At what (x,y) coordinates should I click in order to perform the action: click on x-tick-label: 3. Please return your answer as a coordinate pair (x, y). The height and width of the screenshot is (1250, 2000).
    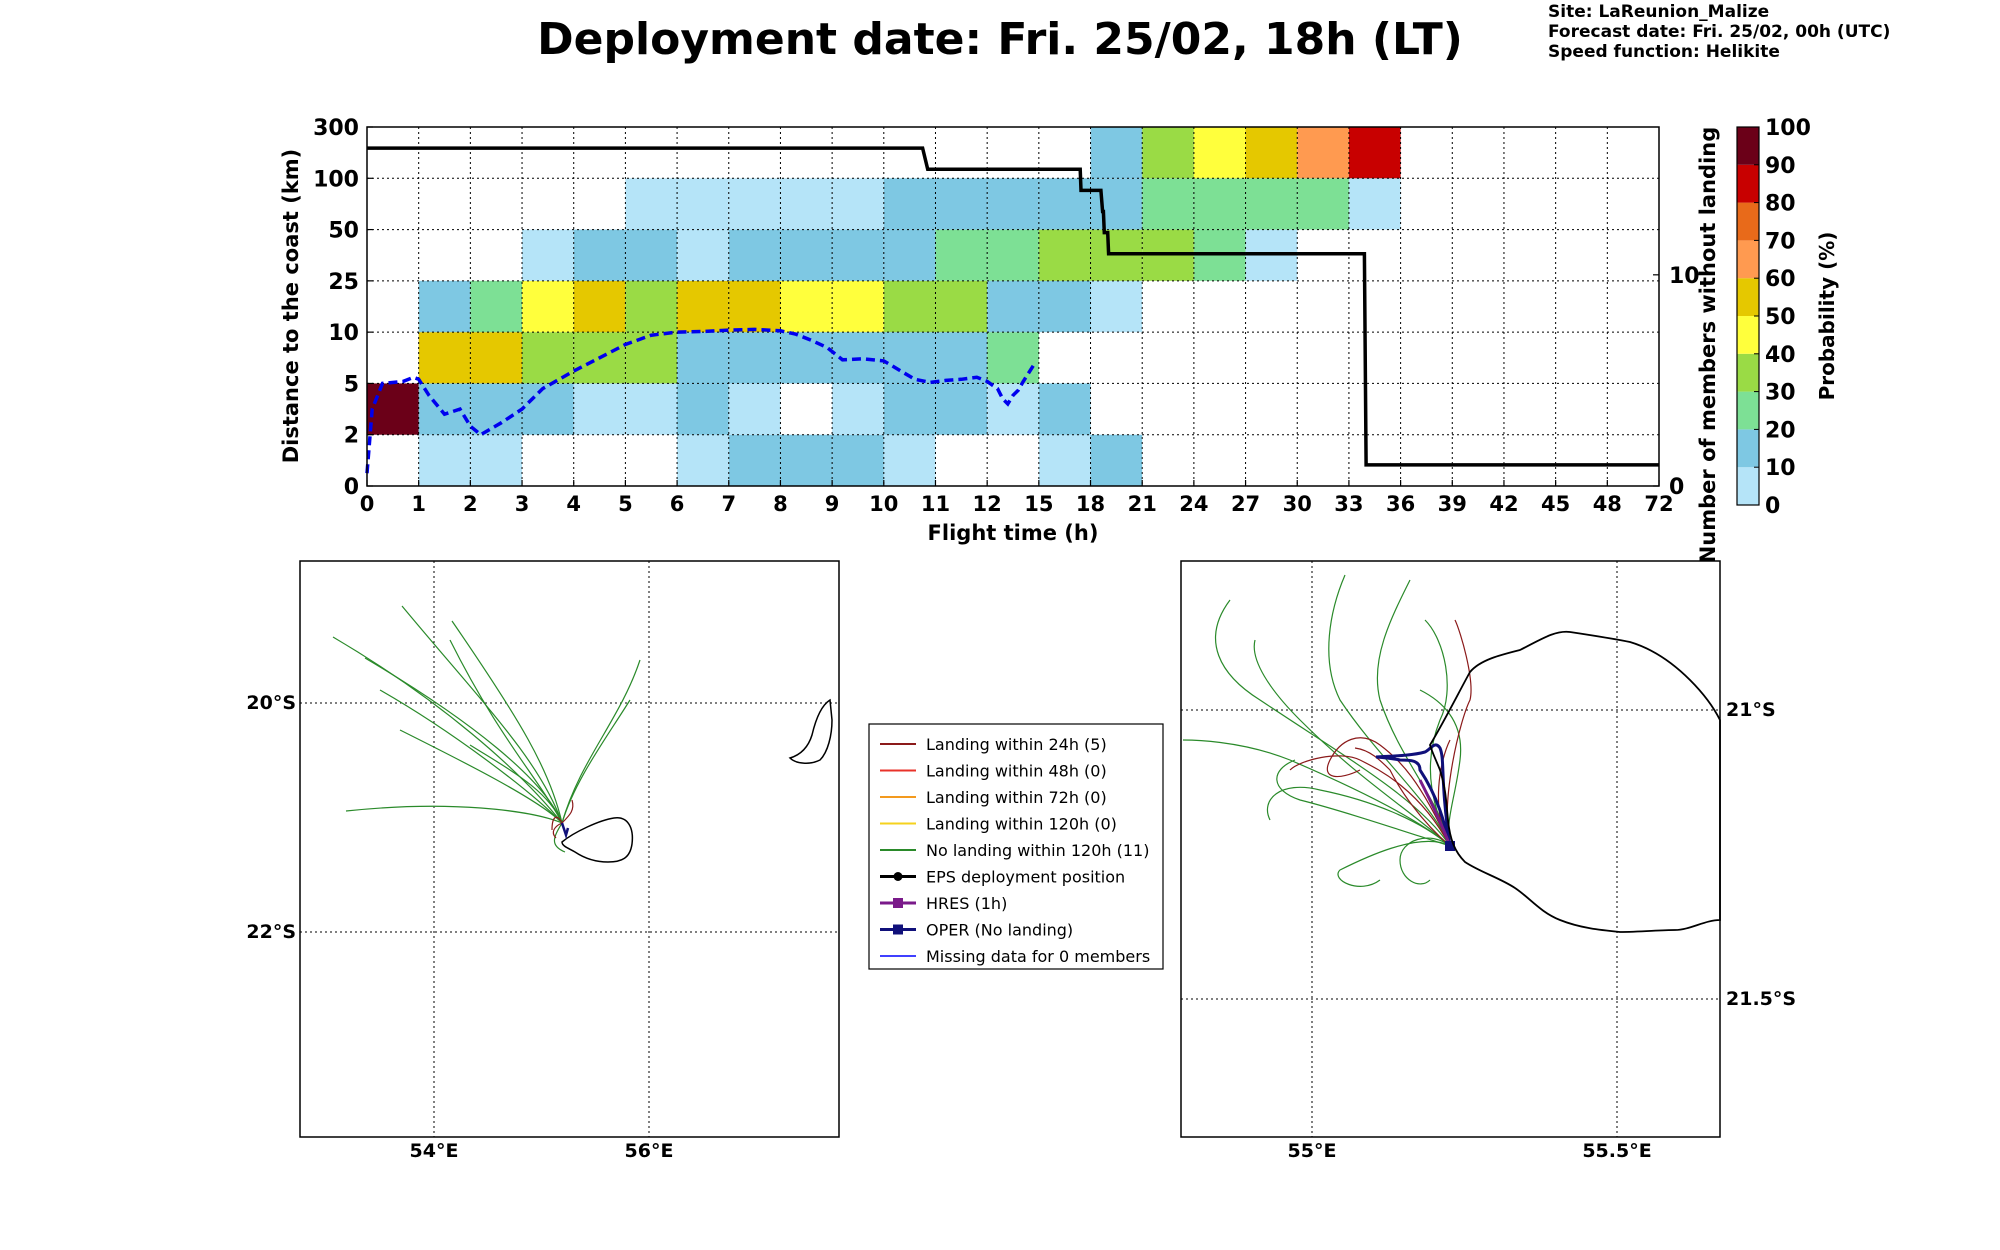
    Looking at the image, I should click on (522, 504).